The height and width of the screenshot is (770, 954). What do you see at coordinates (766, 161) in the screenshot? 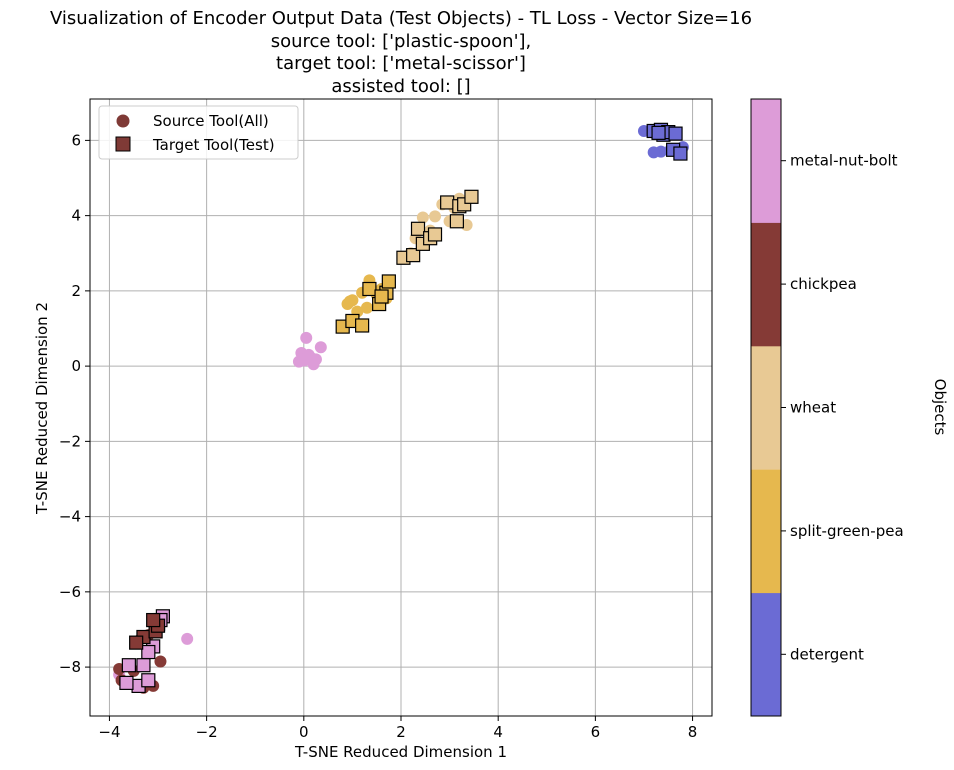
I see `colorbar-segment-metal-nut-bolt` at bounding box center [766, 161].